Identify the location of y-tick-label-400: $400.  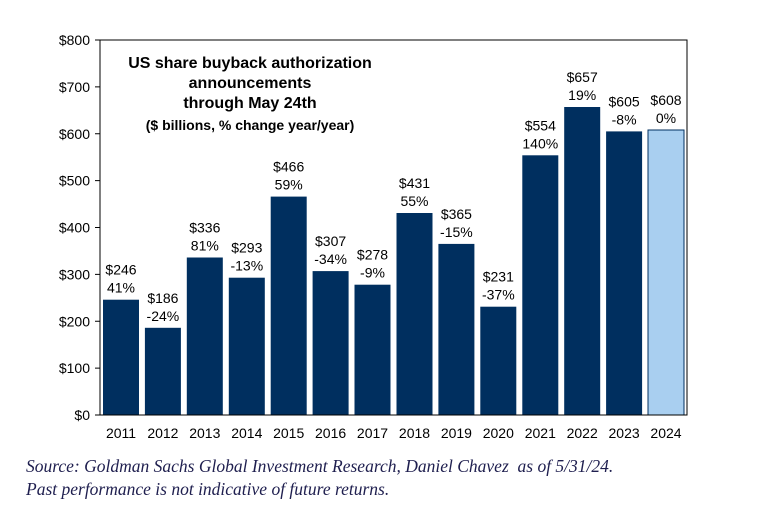
(74, 228).